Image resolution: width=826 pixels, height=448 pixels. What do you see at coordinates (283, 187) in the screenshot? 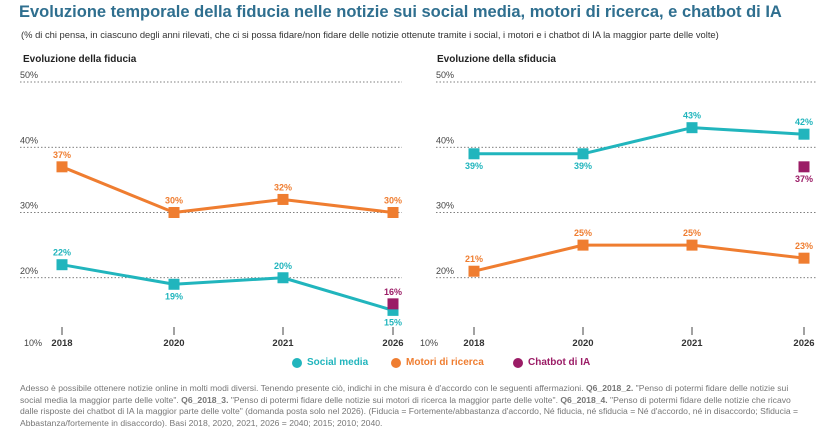
I see `data-label-motori-di-ricerca-fiducia: 32%` at bounding box center [283, 187].